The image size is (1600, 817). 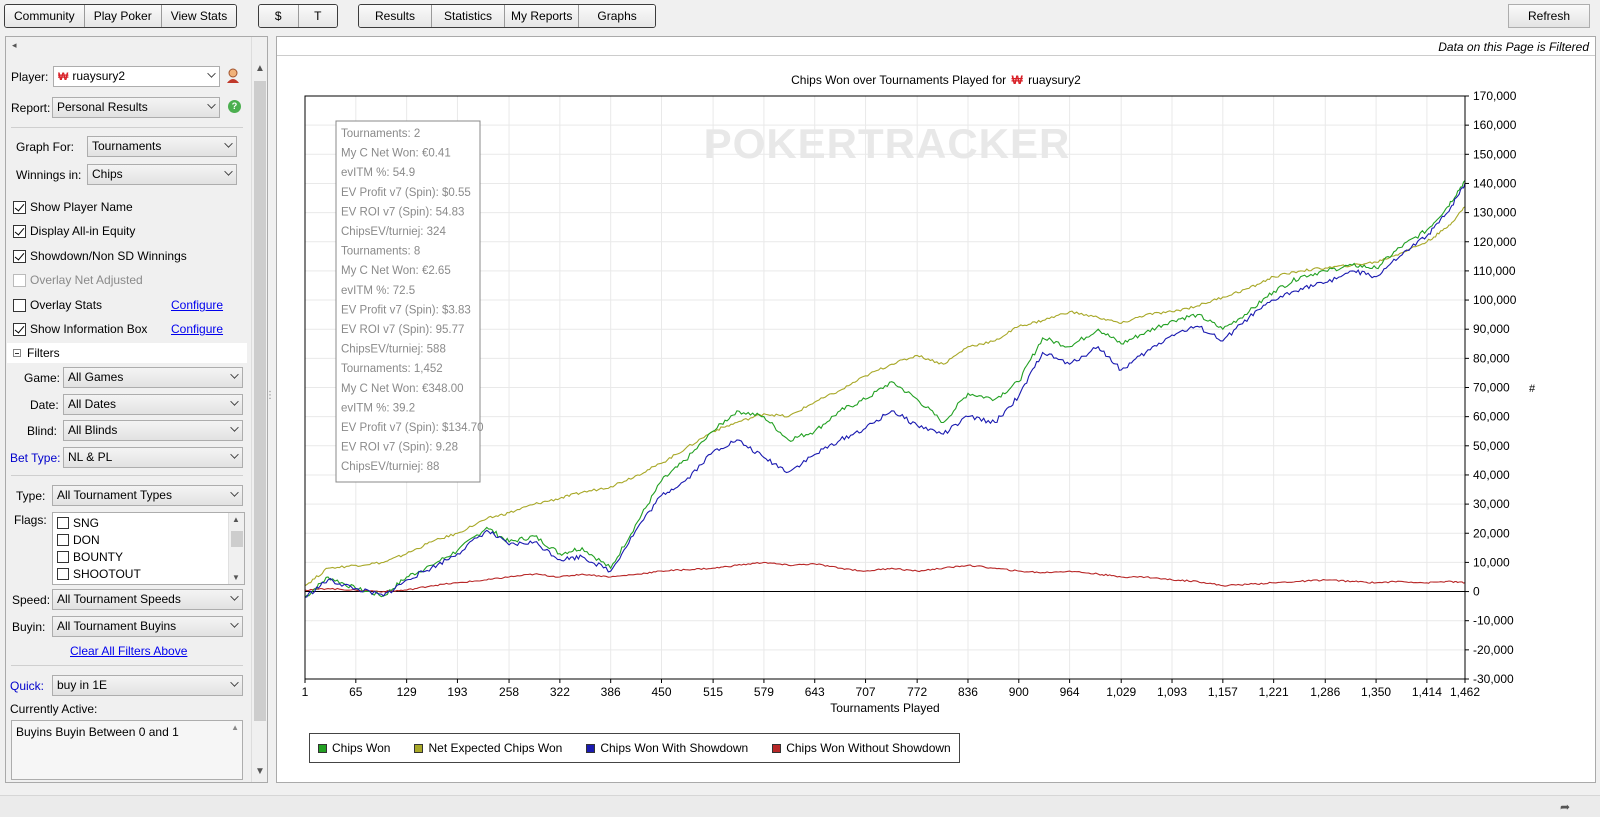 What do you see at coordinates (97, 732) in the screenshot?
I see `currently-active-value: Buyins Buyin Between 0 and 1` at bounding box center [97, 732].